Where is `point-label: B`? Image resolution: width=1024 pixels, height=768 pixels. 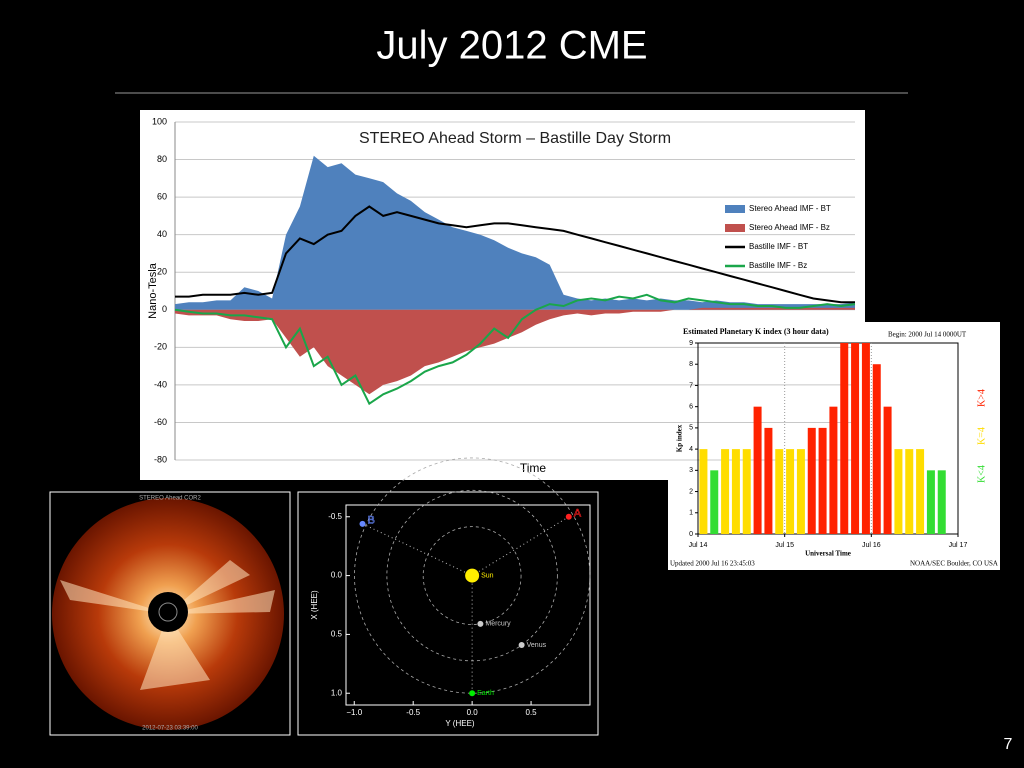 point-label: B is located at coordinates (371, 521).